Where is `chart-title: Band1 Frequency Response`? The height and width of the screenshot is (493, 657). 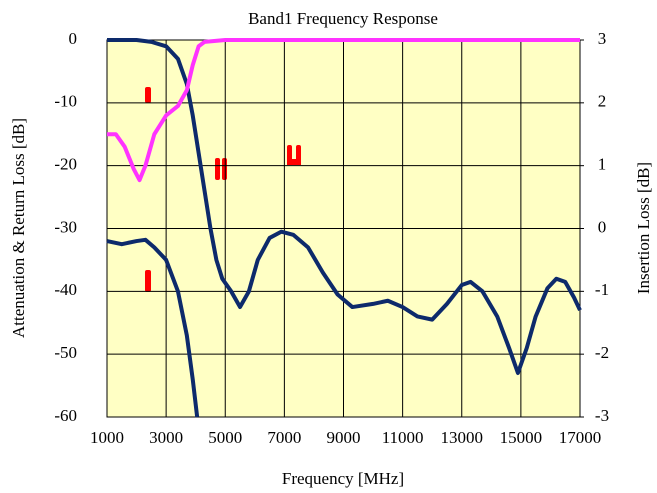
chart-title: Band1 Frequency Response is located at coordinates (343, 18).